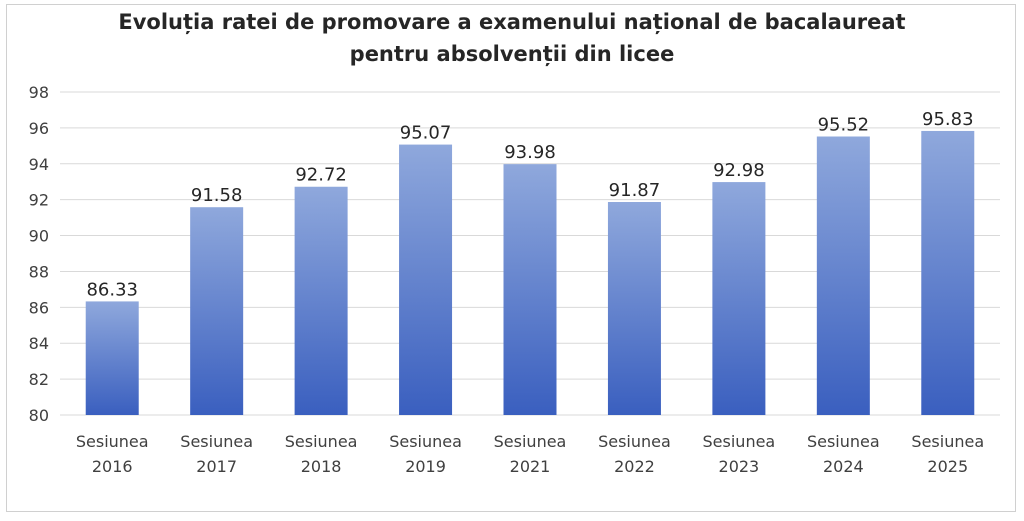  I want to click on x-tick-label: 2018, so click(321, 466).